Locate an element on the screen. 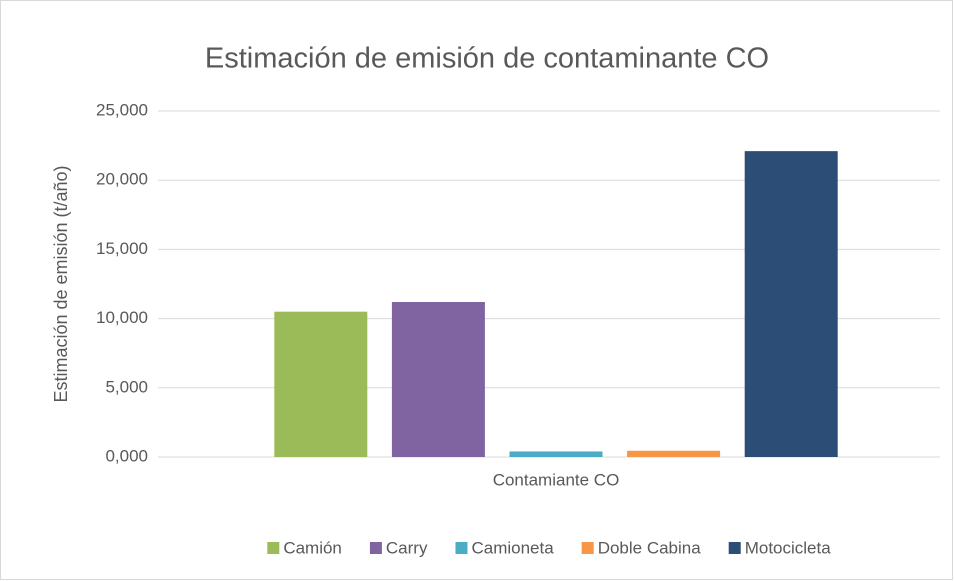 This screenshot has height=581, width=954. y-tick-label: 15,000 is located at coordinates (122, 248).